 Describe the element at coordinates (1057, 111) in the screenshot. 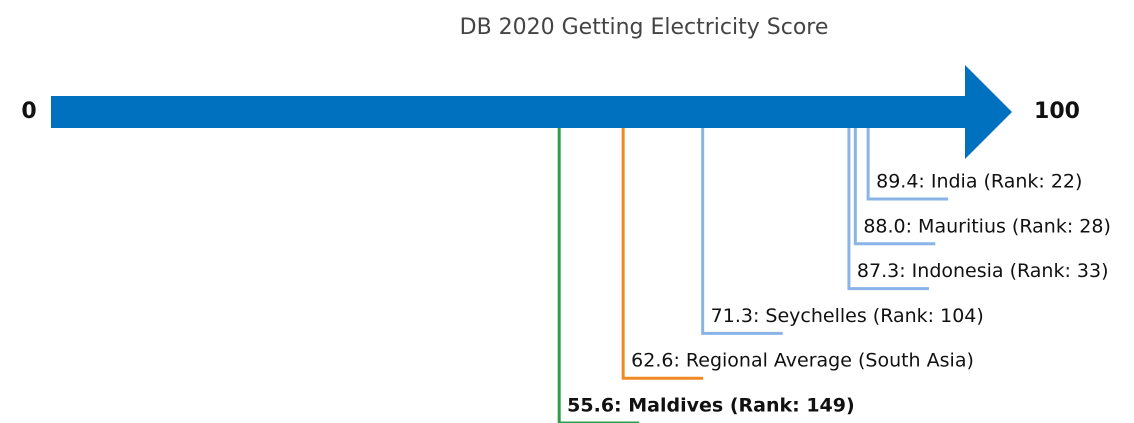

I see `x-tick-label: 100` at that location.